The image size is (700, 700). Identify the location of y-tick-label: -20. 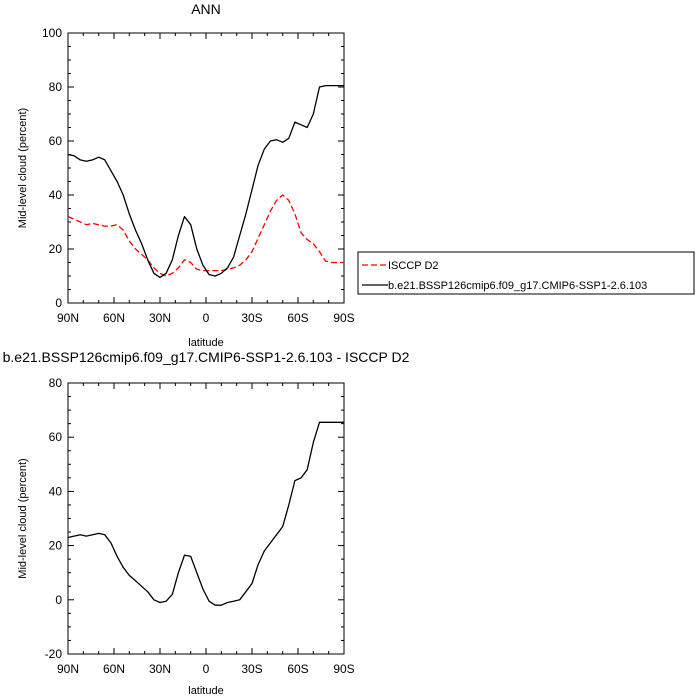
(54, 654).